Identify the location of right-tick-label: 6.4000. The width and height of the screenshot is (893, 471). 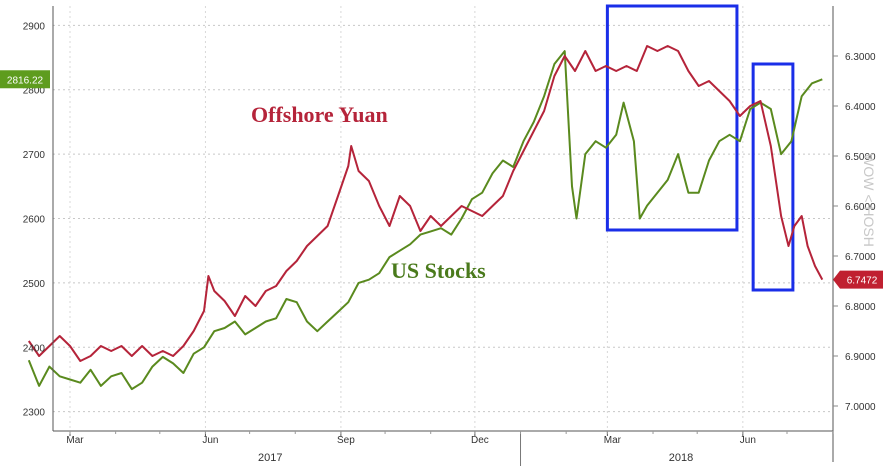
(860, 107).